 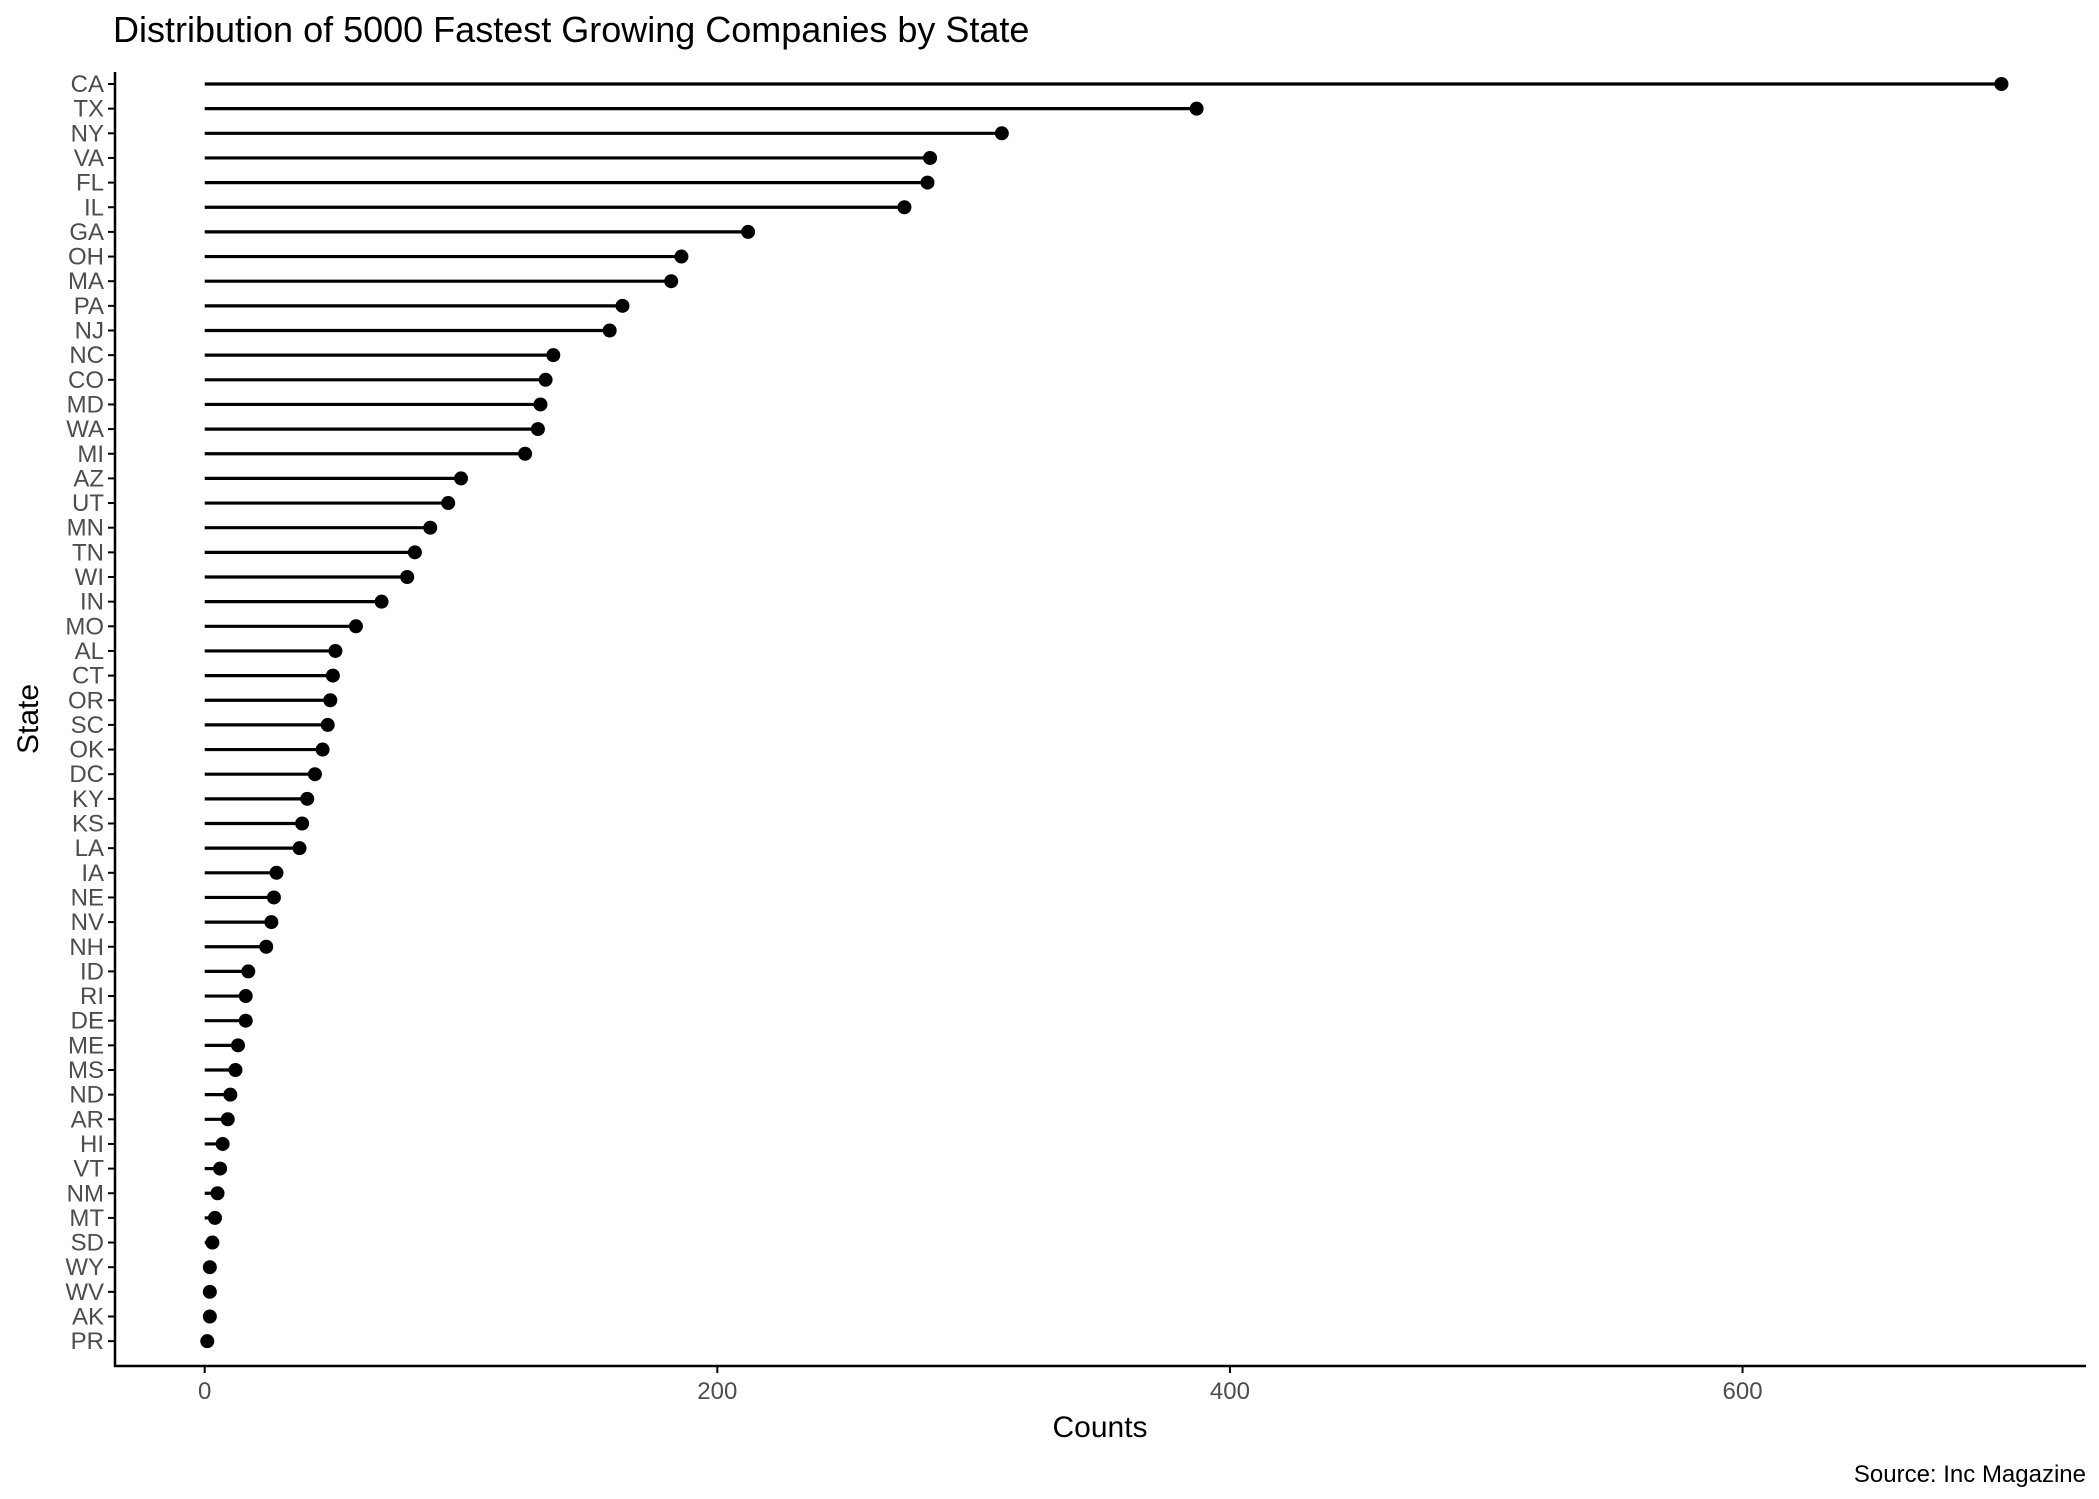 What do you see at coordinates (222, 1143) in the screenshot?
I see `data-point-hi` at bounding box center [222, 1143].